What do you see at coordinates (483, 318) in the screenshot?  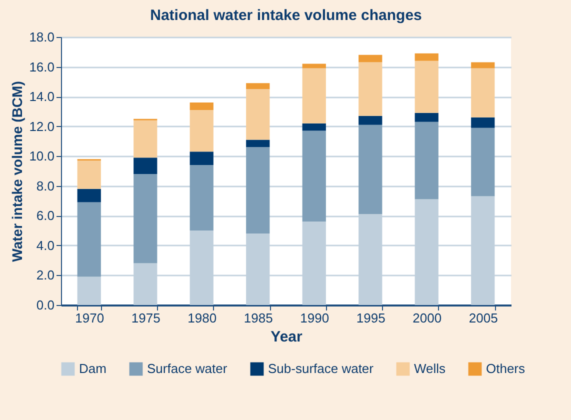 I see `x-tick-label: 2005` at bounding box center [483, 318].